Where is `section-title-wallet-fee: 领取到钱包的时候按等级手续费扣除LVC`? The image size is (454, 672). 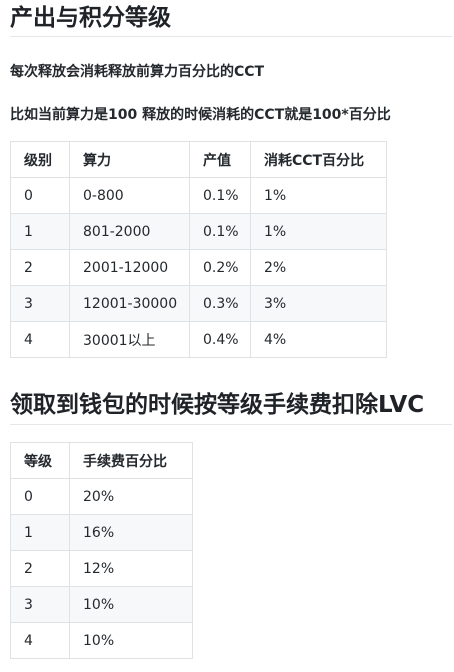
section-title-wallet-fee: 领取到钱包的时候按等级手续费扣除LVC is located at coordinates (217, 405).